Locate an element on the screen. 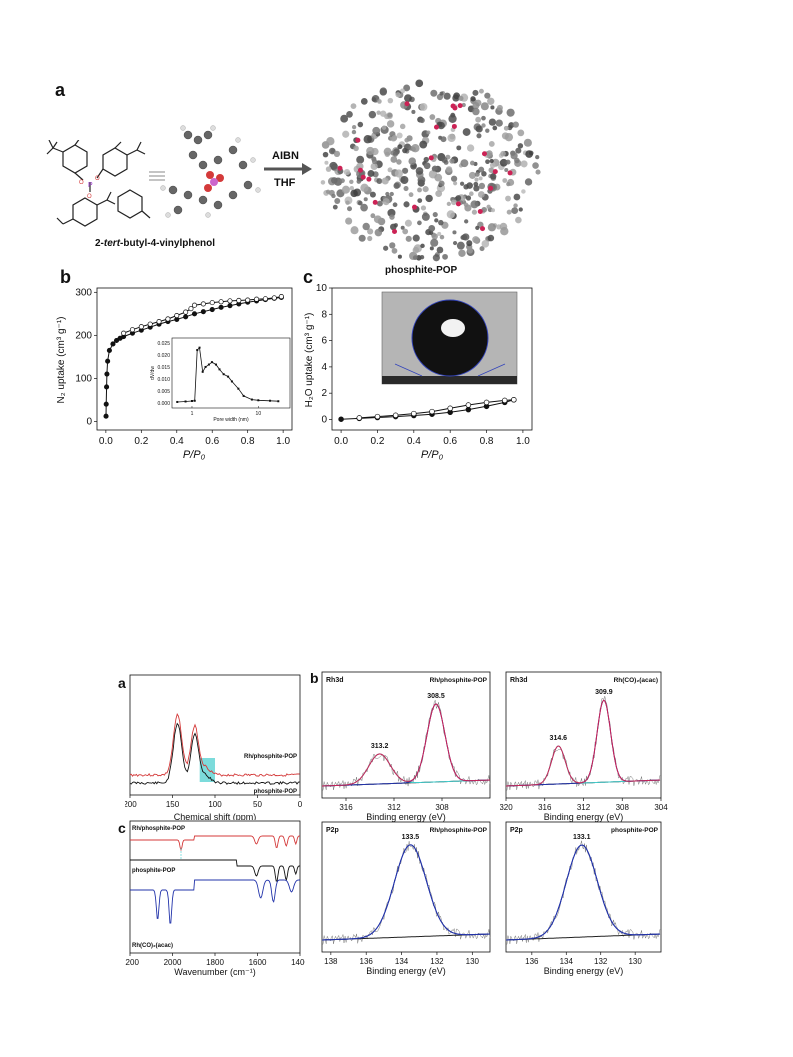  y-tick-label: 0 is located at coordinates (89, 421).